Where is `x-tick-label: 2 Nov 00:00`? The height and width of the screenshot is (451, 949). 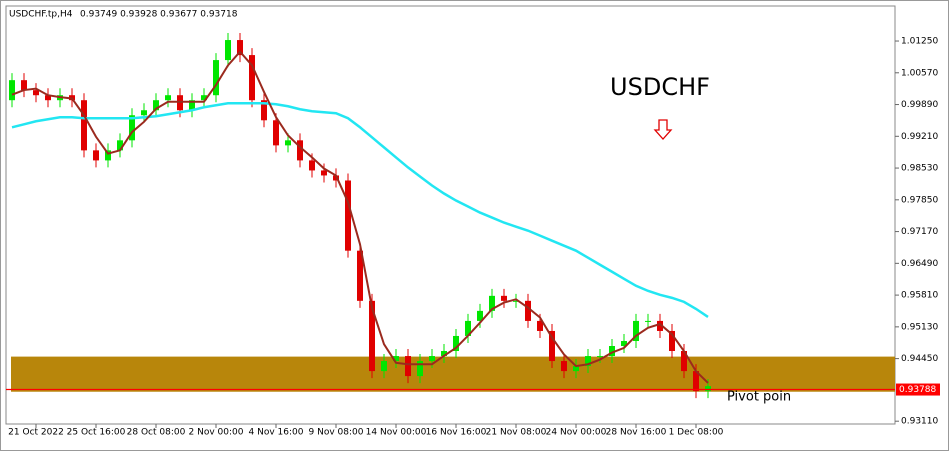 x-tick-label: 2 Nov 00:00 is located at coordinates (216, 433).